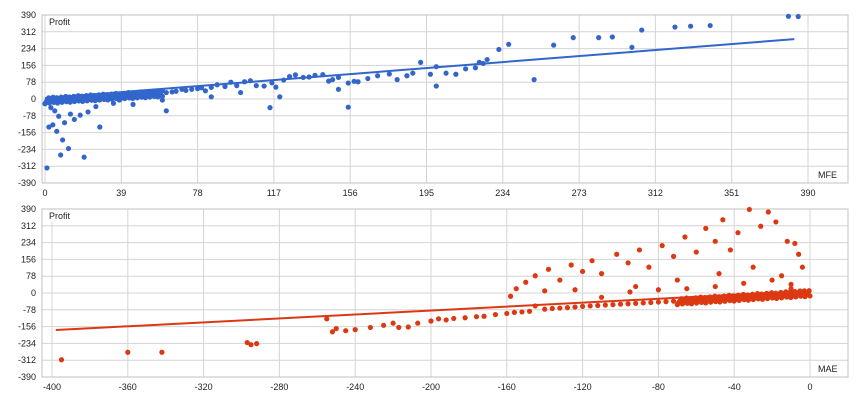  Describe the element at coordinates (29, 116) in the screenshot. I see `mfe-y-tick-label: -78` at that location.